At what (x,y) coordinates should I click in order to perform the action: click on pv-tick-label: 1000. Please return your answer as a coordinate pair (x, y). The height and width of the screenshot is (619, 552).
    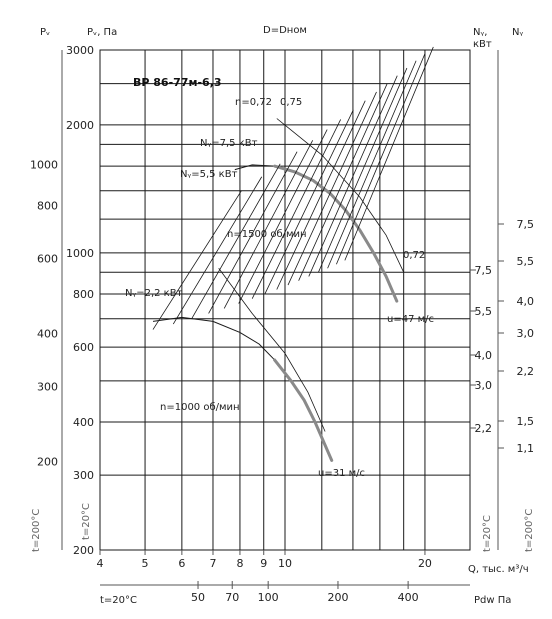
    Looking at the image, I should click on (80, 253).